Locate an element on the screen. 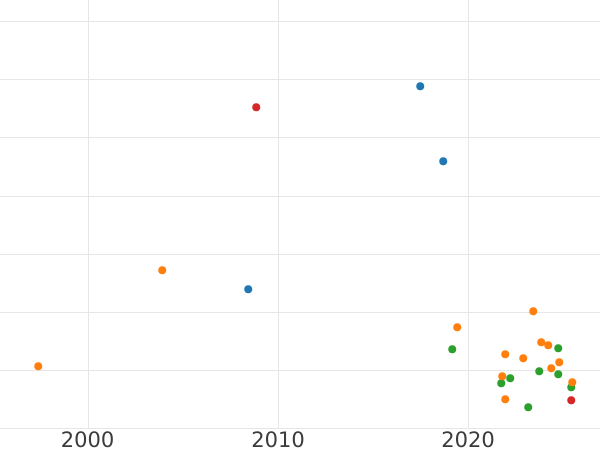 This screenshot has height=450, width=600. x-tick-label-2020: 2020 is located at coordinates (468, 439).